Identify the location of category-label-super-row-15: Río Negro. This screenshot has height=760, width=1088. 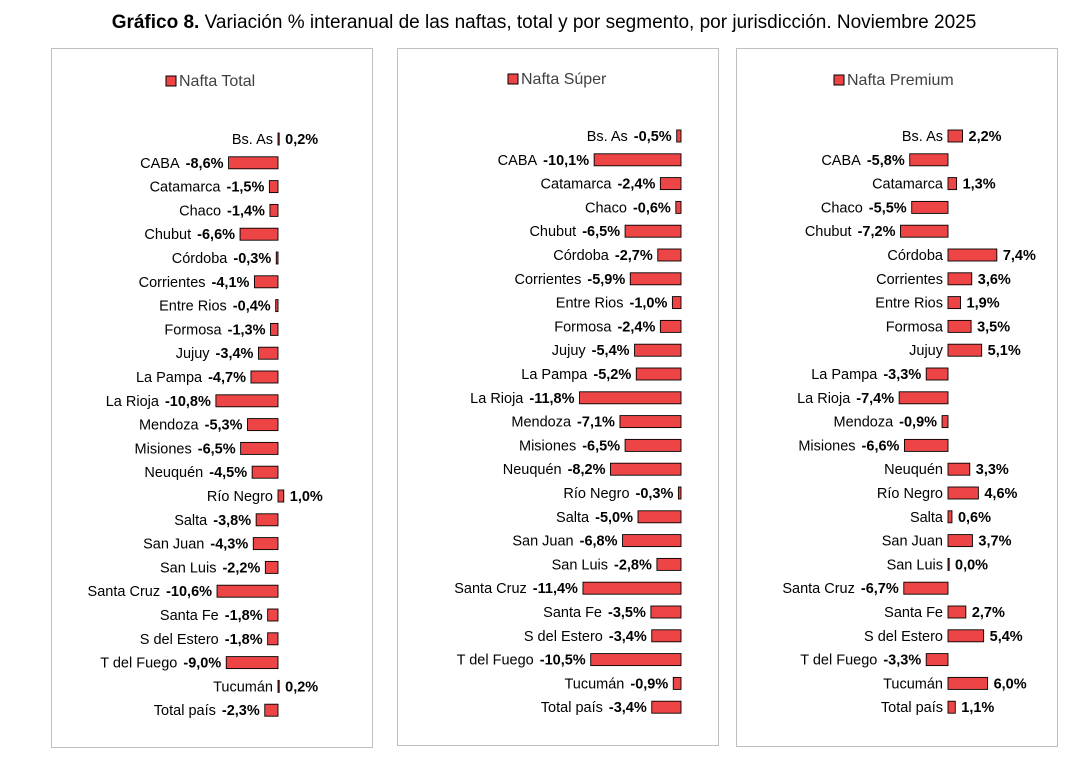
(596, 494).